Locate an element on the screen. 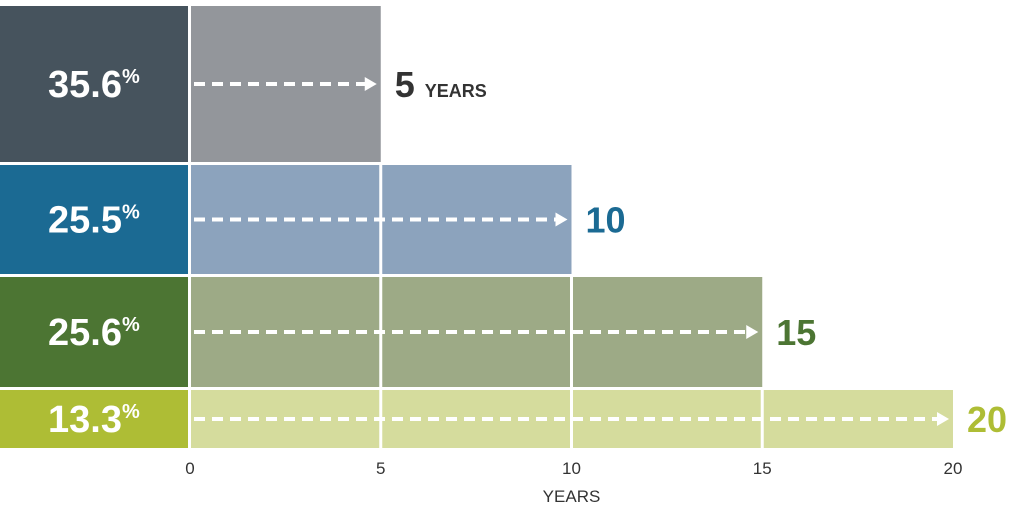 Image resolution: width=1016 pixels, height=506 pixels. x-tick-label: 10 is located at coordinates (571, 468).